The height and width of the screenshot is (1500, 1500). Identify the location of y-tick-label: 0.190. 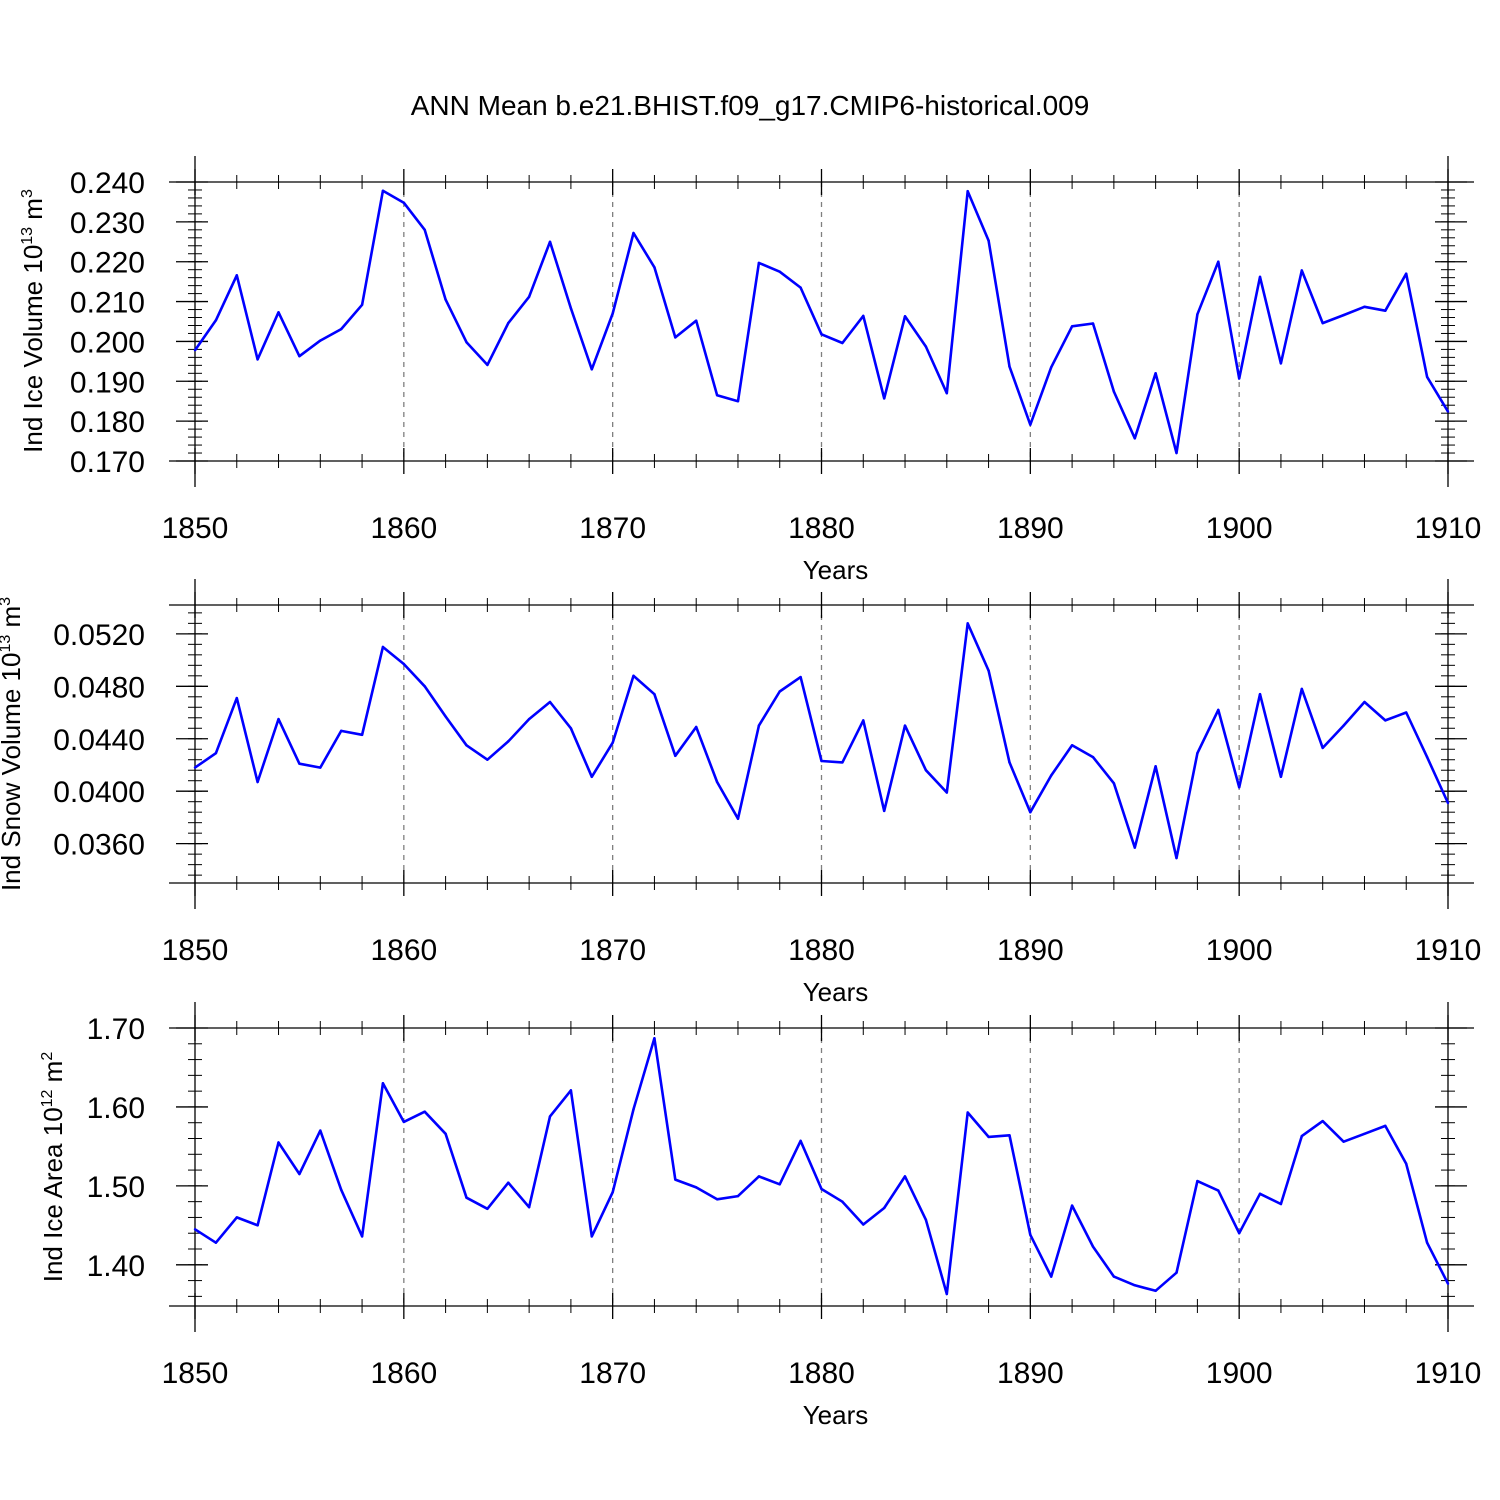
(107, 382).